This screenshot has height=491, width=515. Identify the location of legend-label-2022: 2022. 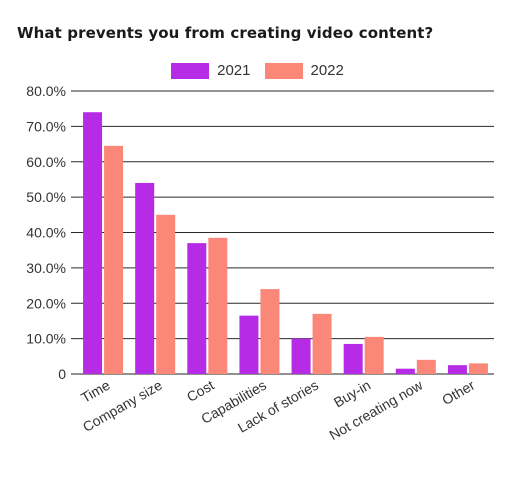
(327, 70).